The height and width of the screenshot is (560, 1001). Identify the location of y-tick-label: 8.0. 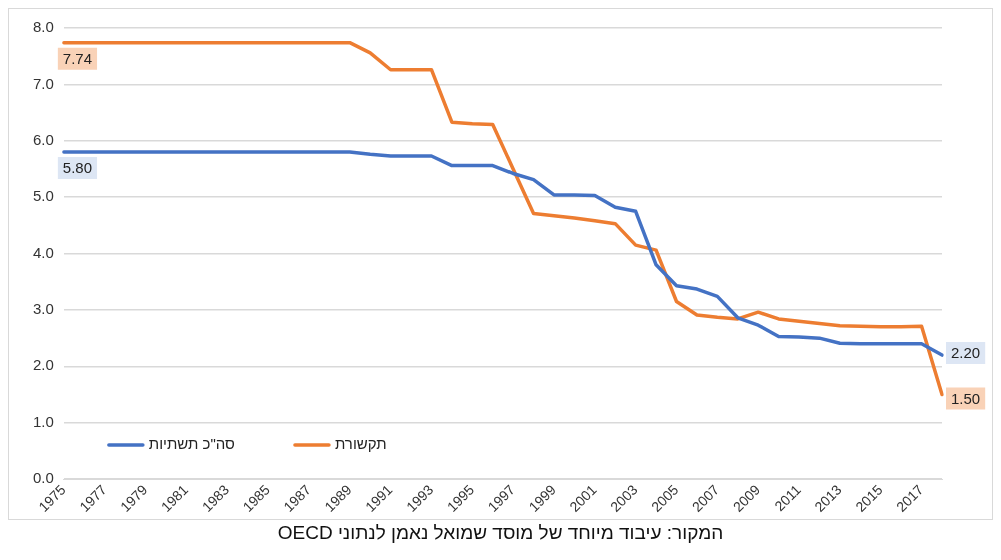
(43, 27).